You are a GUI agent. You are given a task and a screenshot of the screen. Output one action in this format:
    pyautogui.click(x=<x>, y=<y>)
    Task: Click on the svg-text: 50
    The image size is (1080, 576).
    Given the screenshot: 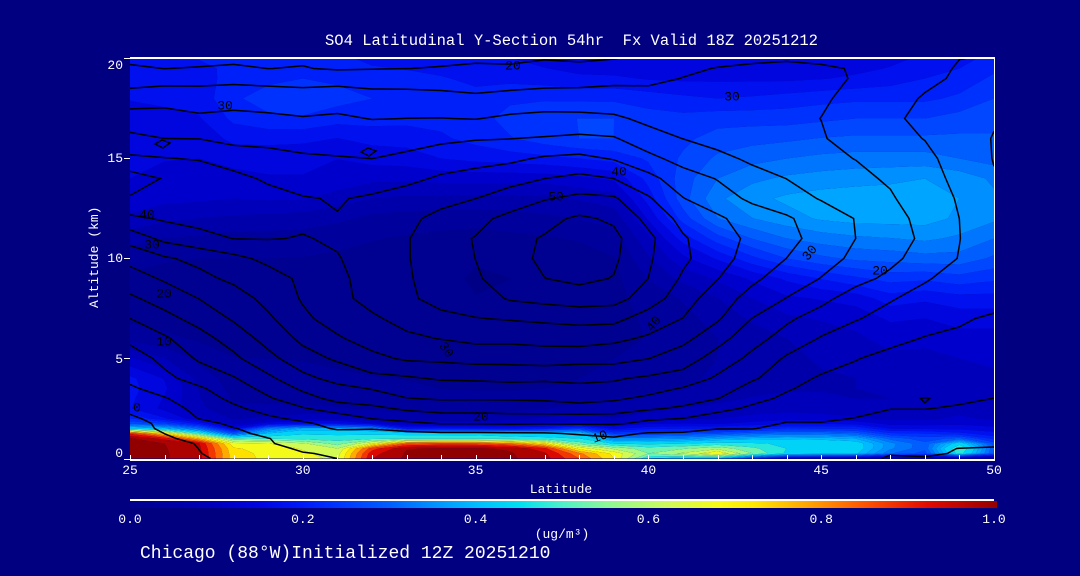 What is the action you would take?
    pyautogui.click(x=556, y=196)
    